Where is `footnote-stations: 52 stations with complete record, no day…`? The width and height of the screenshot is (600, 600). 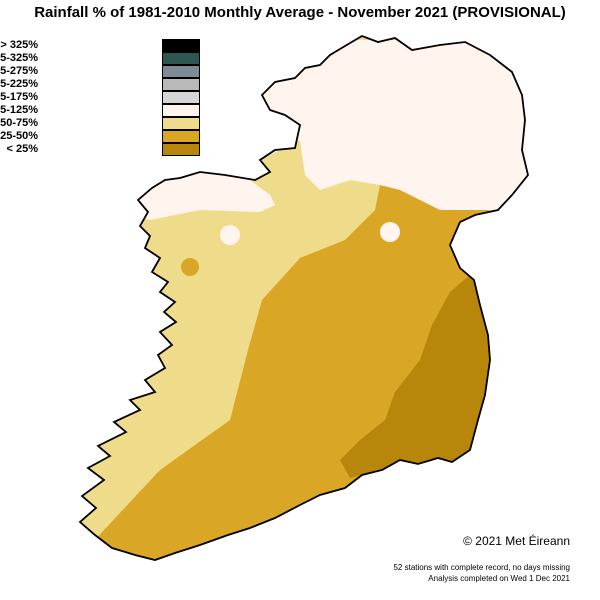
footnote-stations: 52 stations with complete record, no day… is located at coordinates (481, 567).